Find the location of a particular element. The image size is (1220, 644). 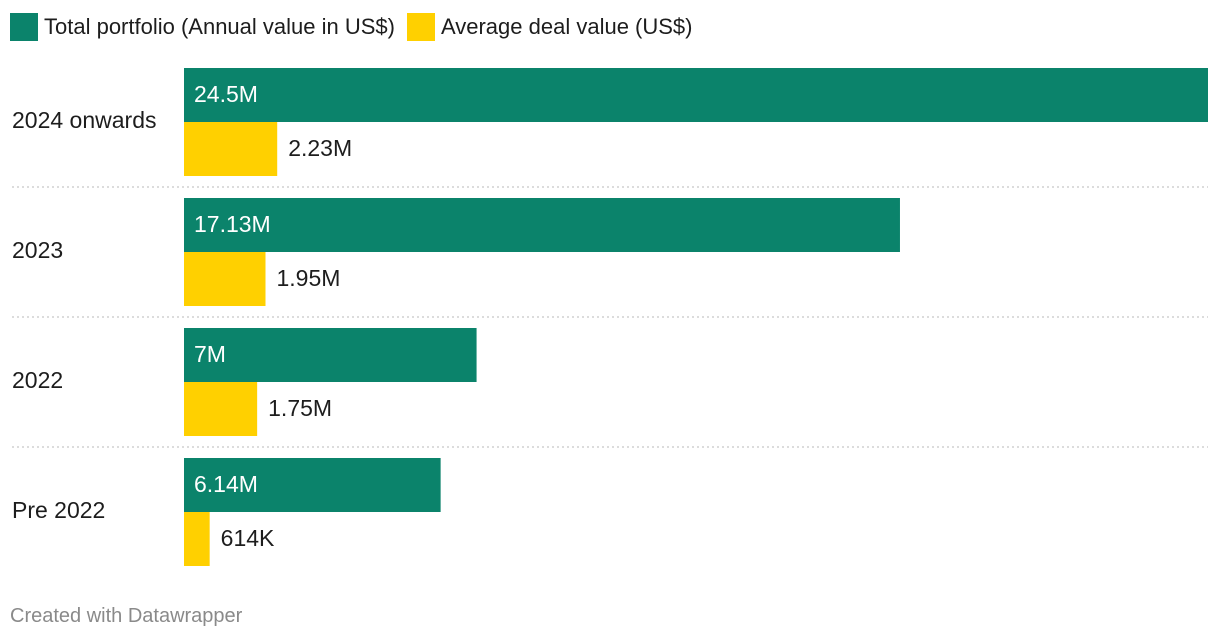

bar-average-2024-onwards is located at coordinates (231, 149).